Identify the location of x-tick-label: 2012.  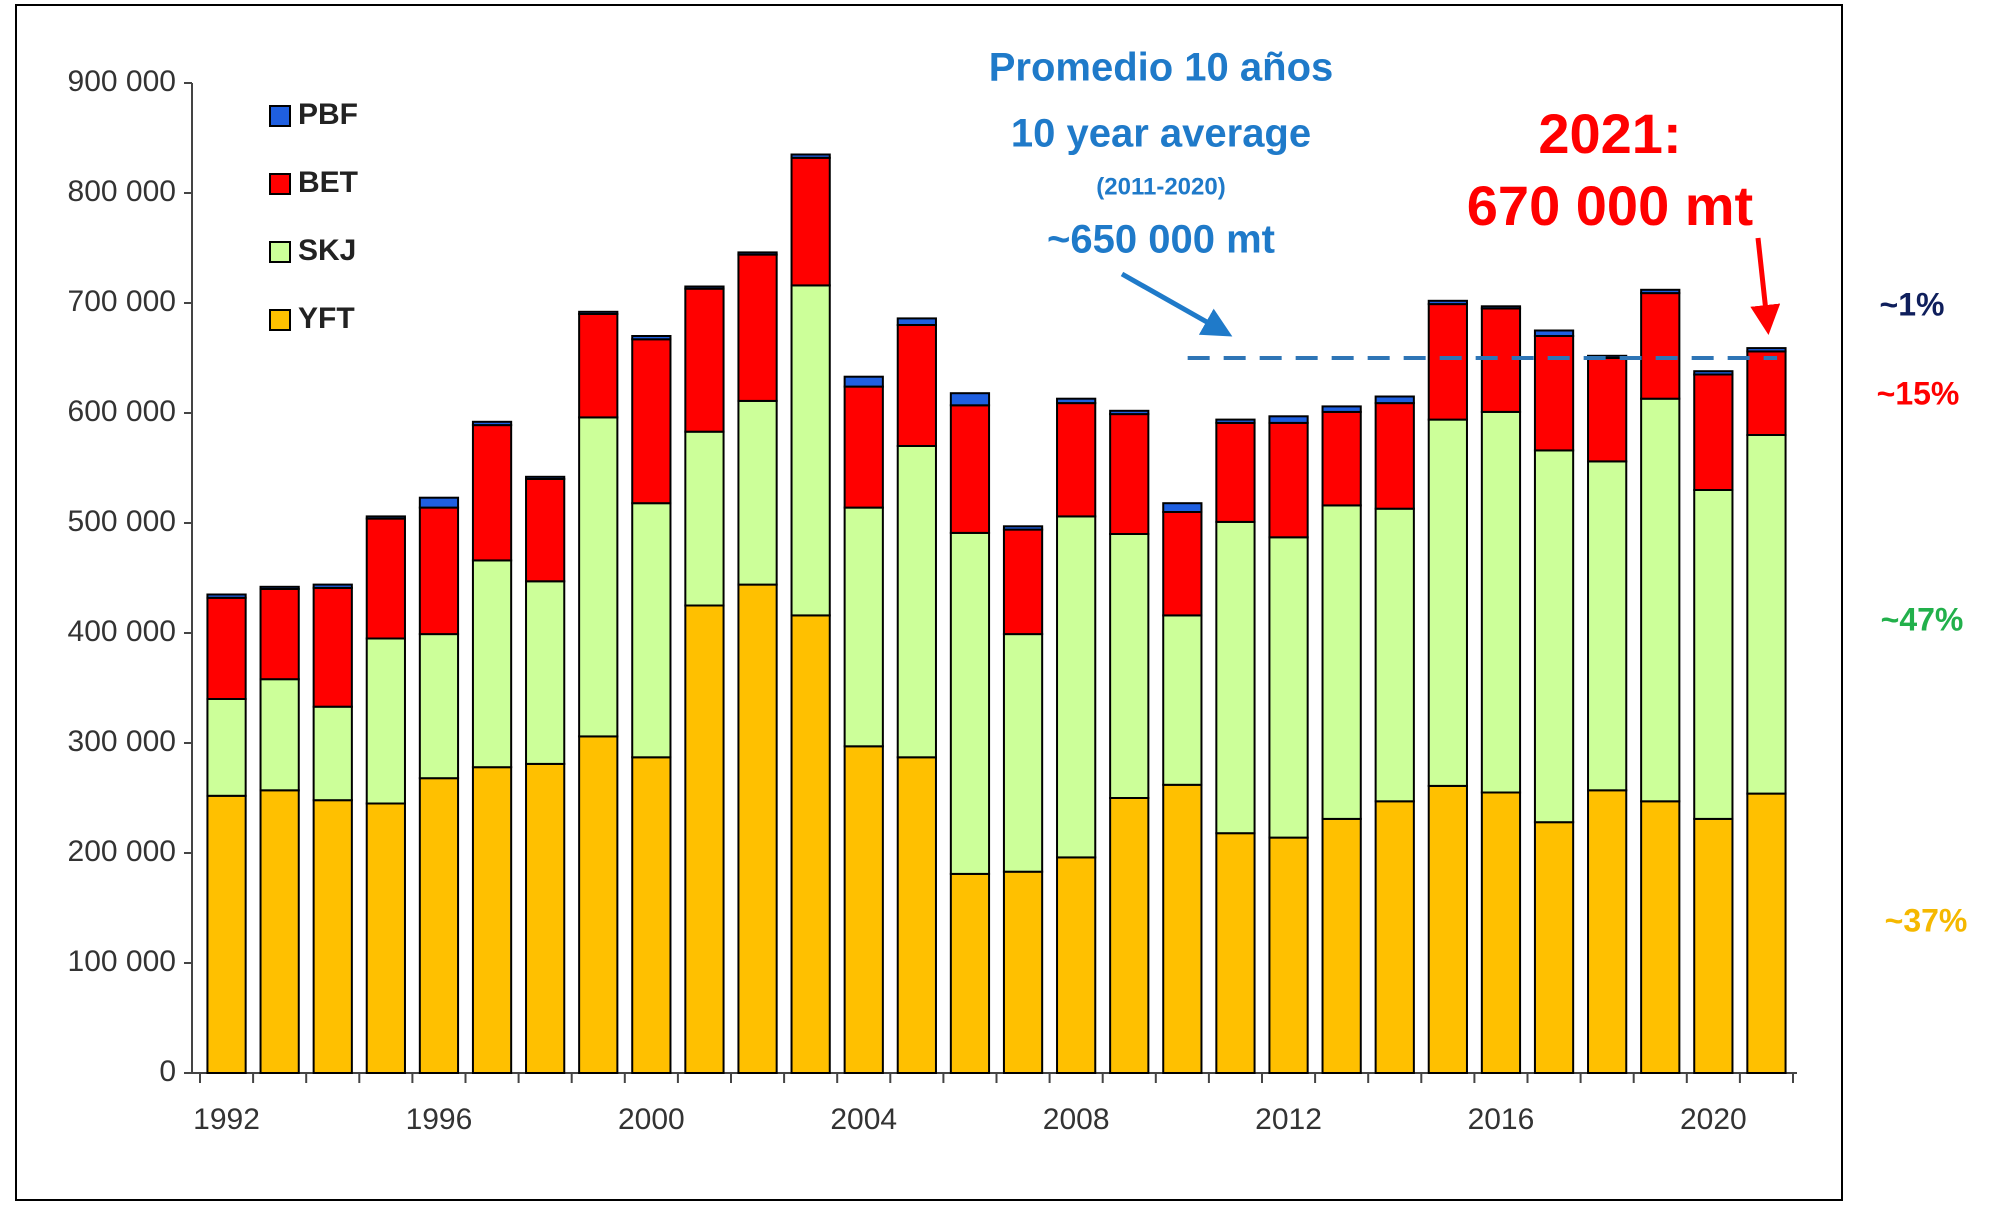
(1288, 1119).